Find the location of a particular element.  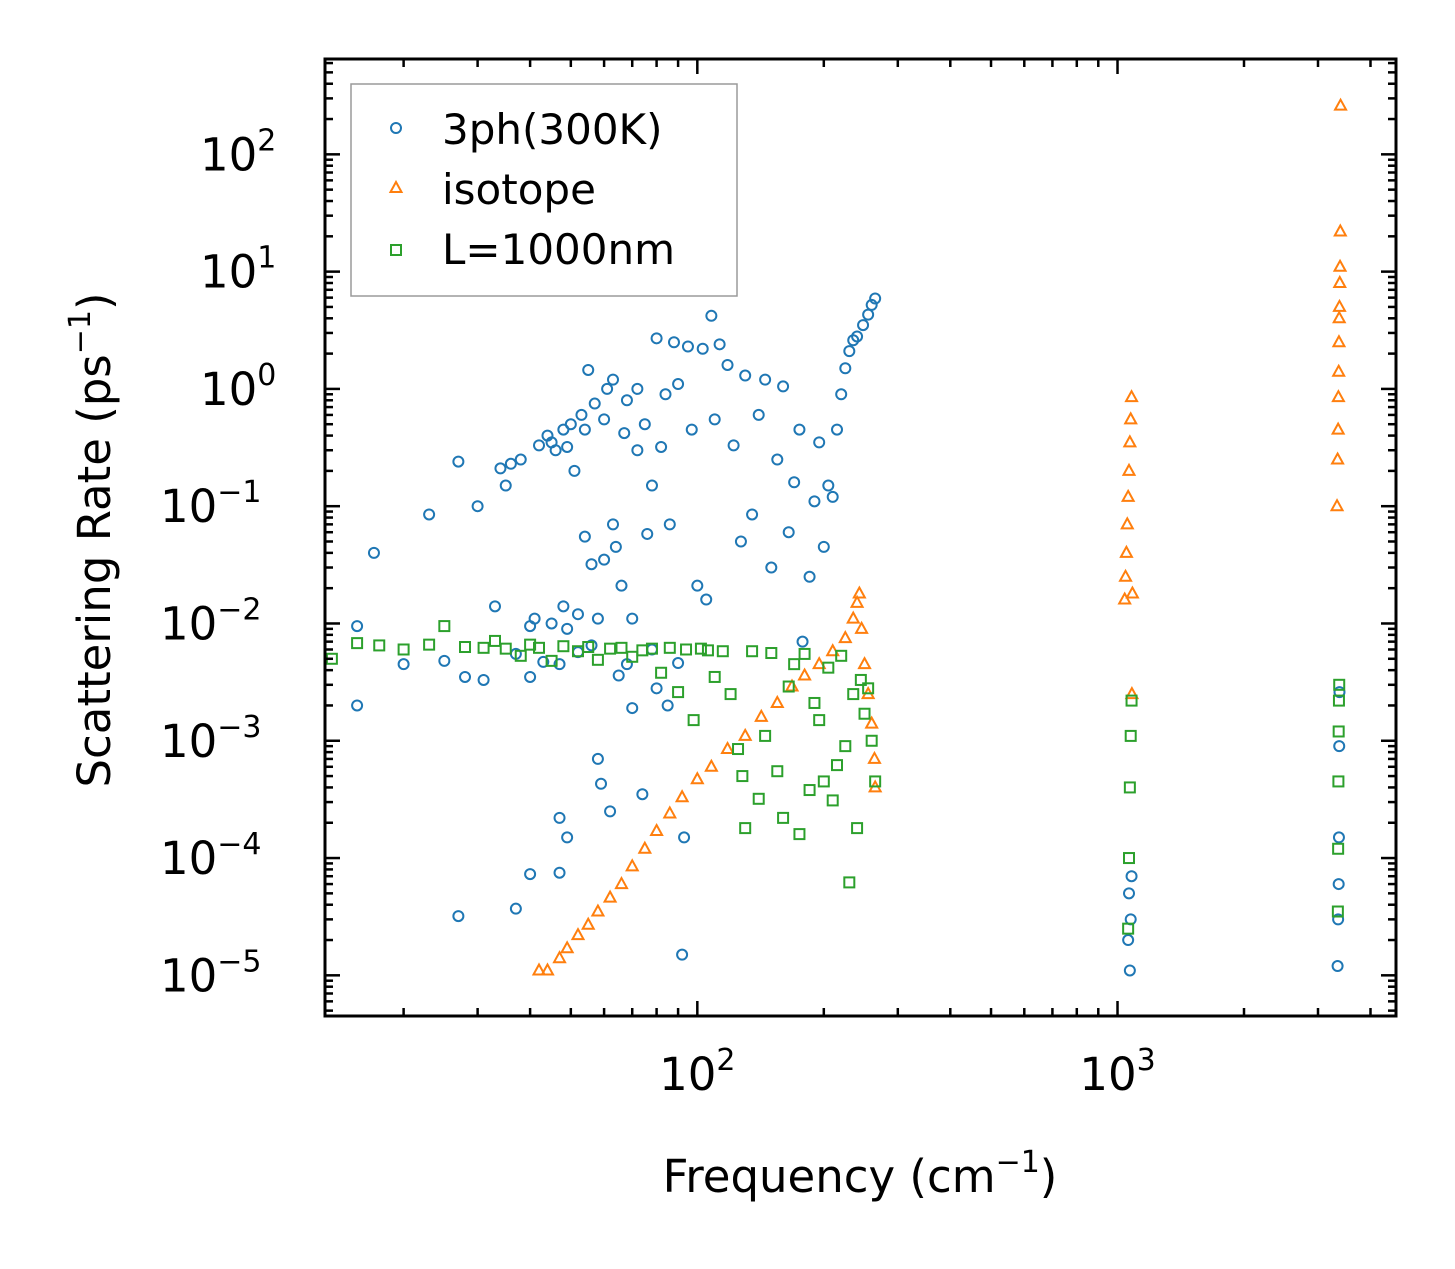

legend-label-isotope: isotope is located at coordinates (519, 189).